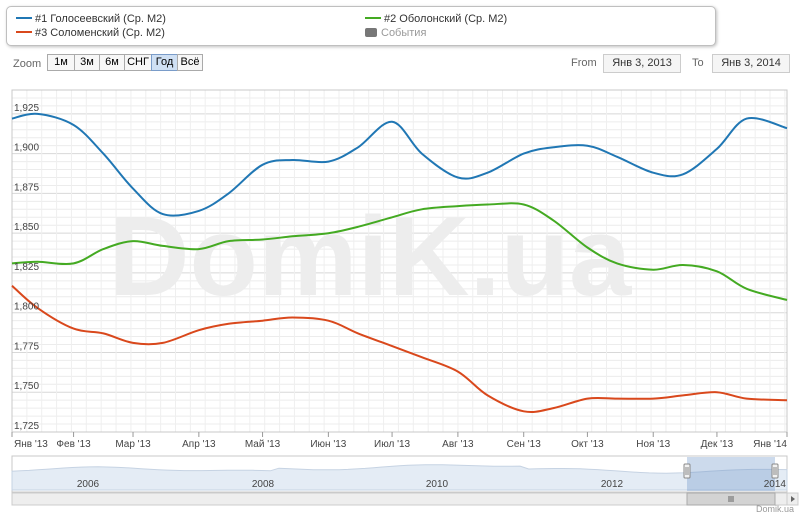 The image size is (800, 516). I want to click on x-tick-label: Авг '13, so click(458, 444).